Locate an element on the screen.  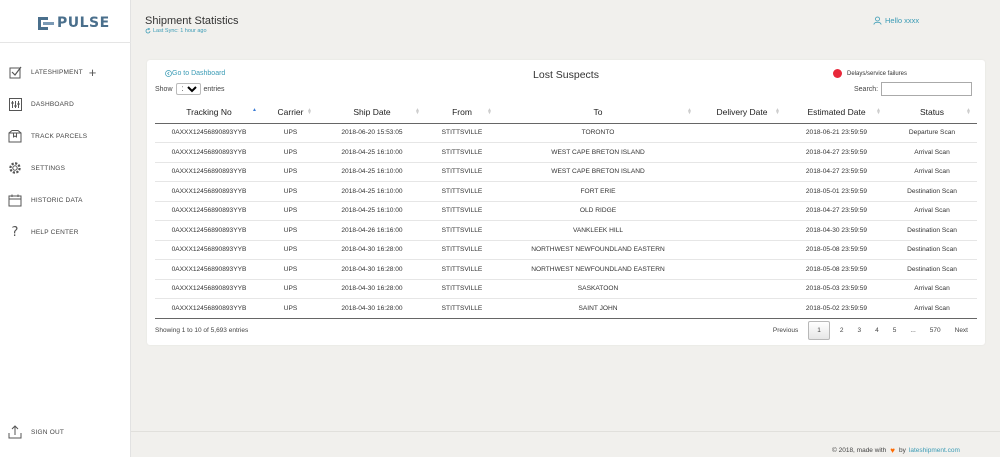
entries-select: 10 is located at coordinates (188, 89).